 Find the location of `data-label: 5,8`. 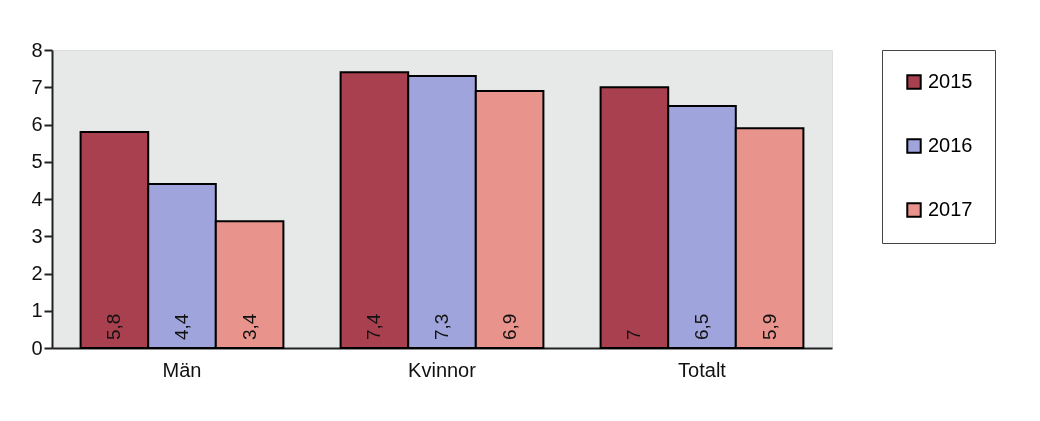

data-label: 5,8 is located at coordinates (114, 326).